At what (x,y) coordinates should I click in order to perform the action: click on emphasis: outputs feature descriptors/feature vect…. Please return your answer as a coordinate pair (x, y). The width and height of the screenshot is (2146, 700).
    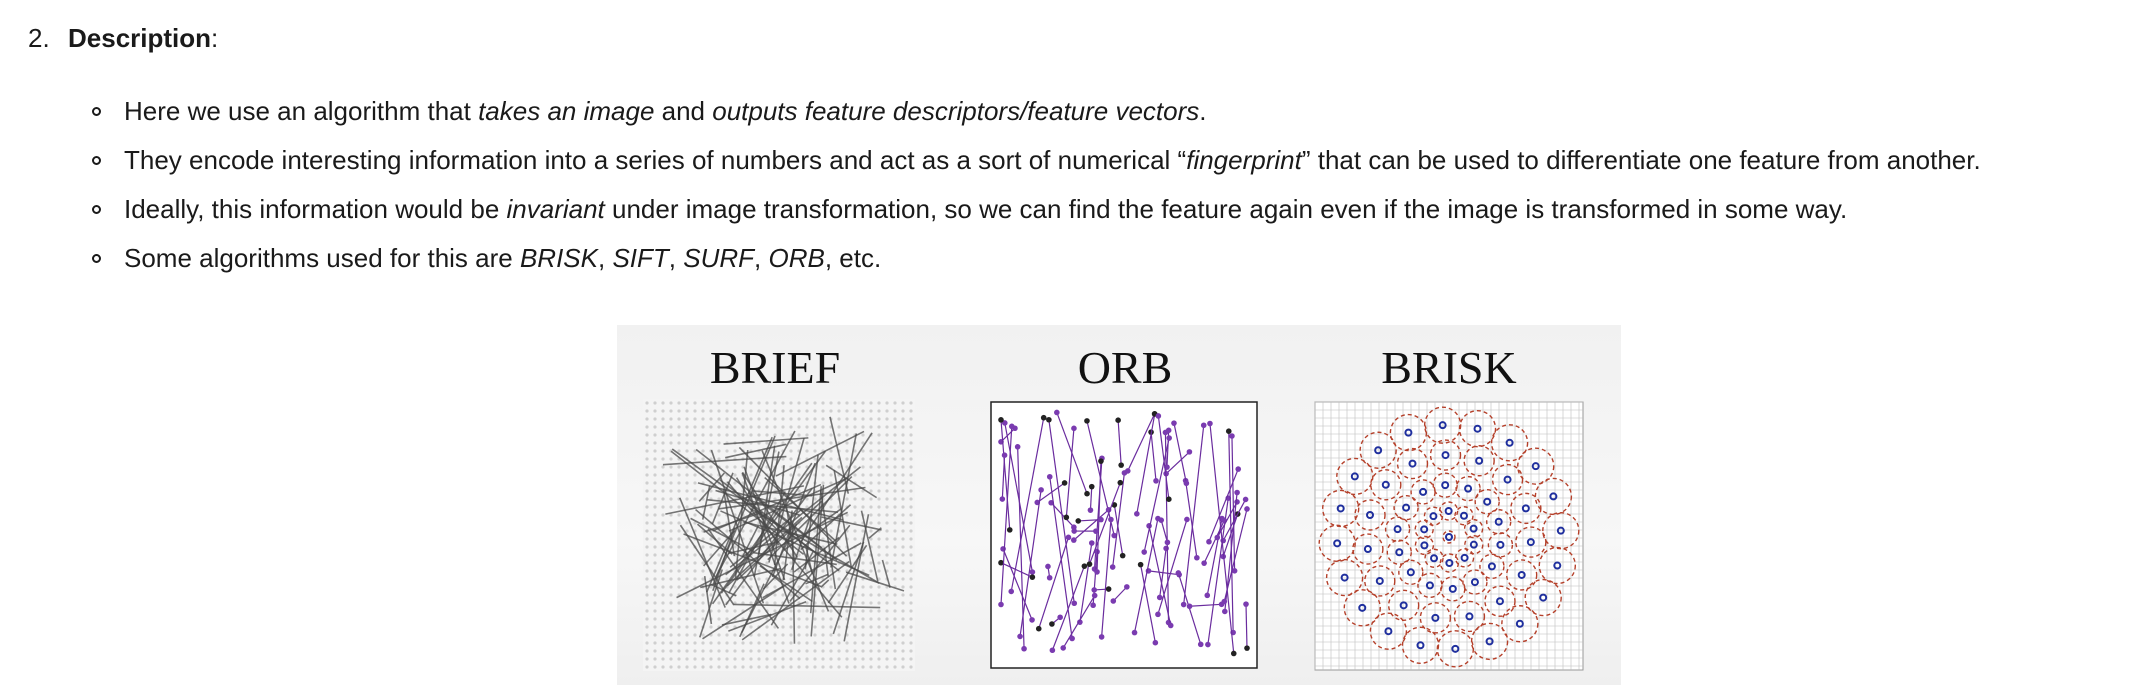
    Looking at the image, I should click on (956, 111).